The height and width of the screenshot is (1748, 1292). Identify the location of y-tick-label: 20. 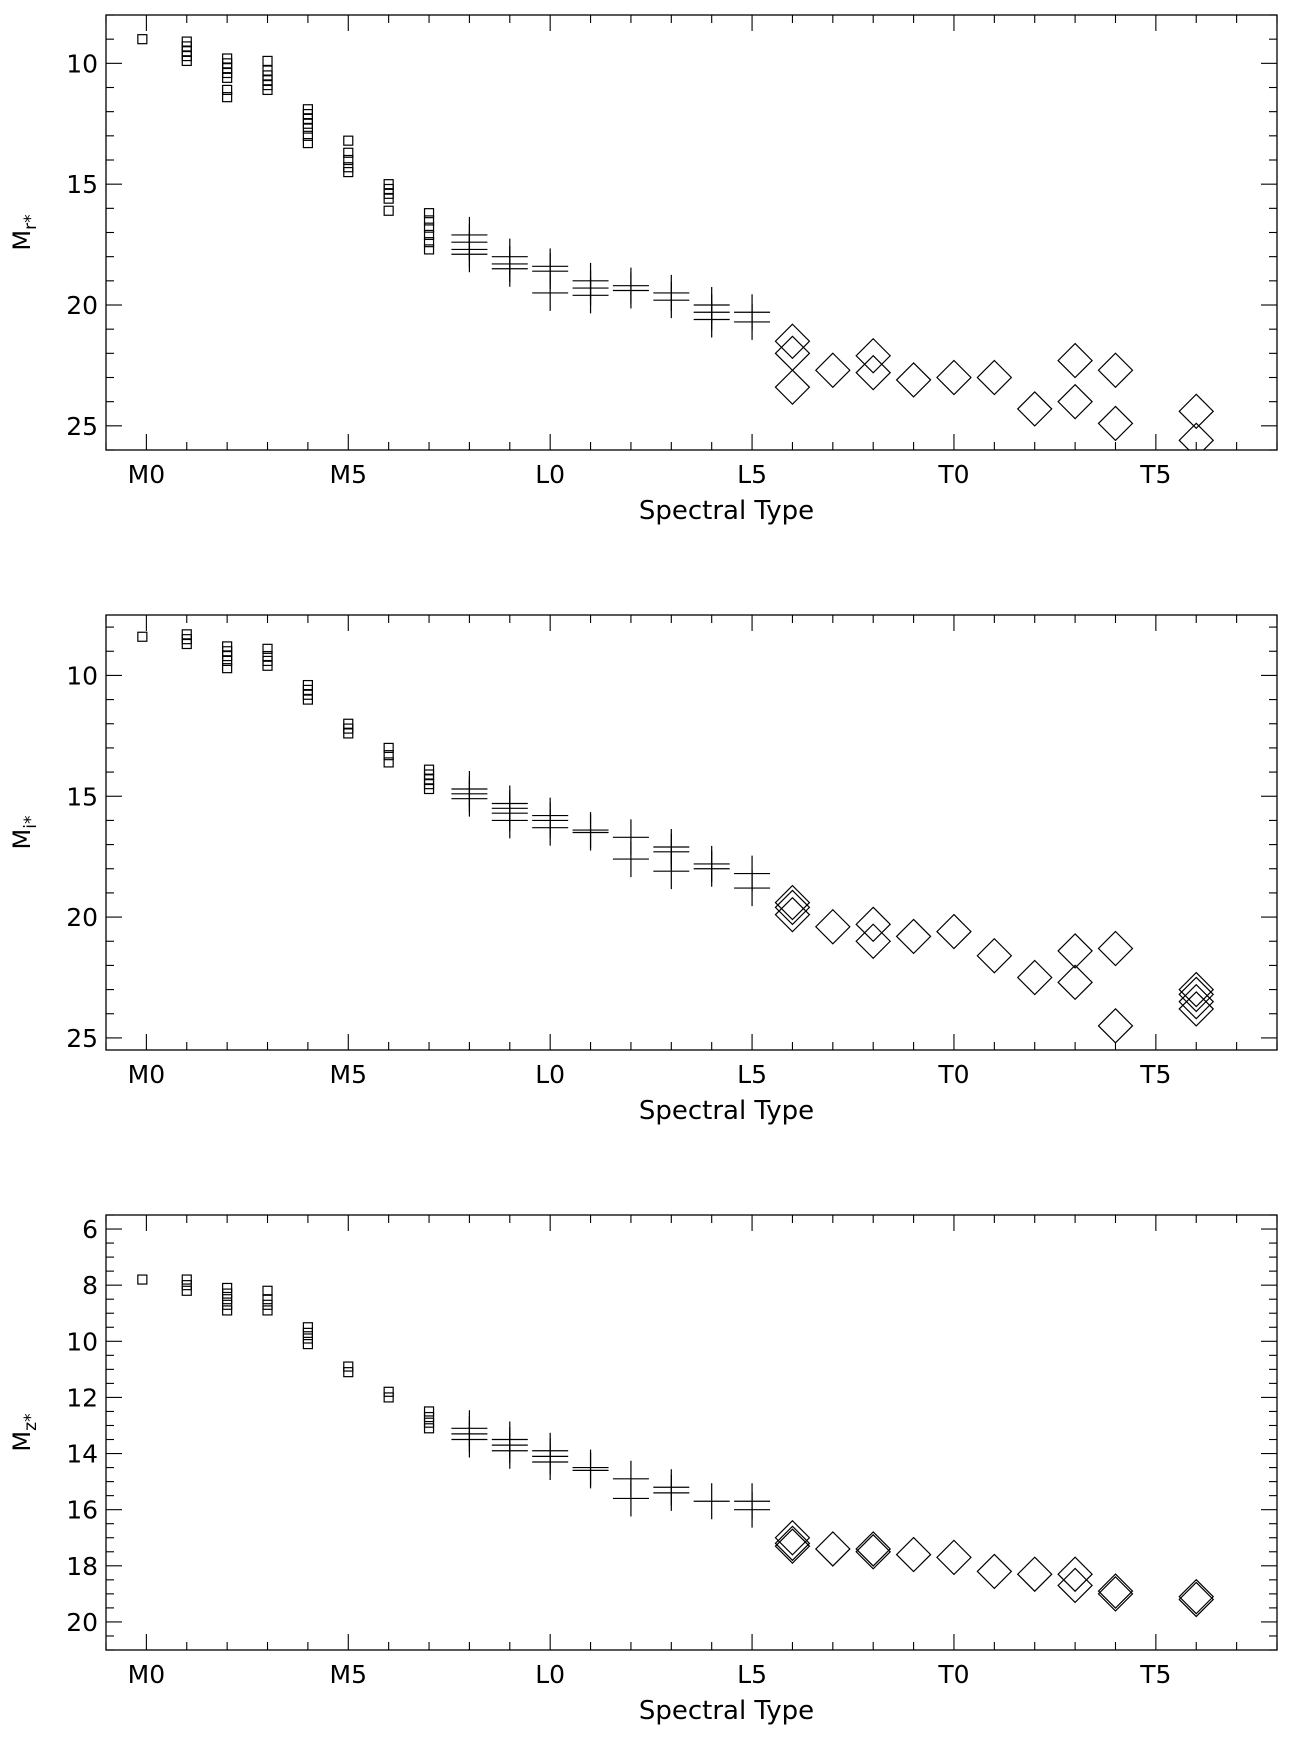
(82, 917).